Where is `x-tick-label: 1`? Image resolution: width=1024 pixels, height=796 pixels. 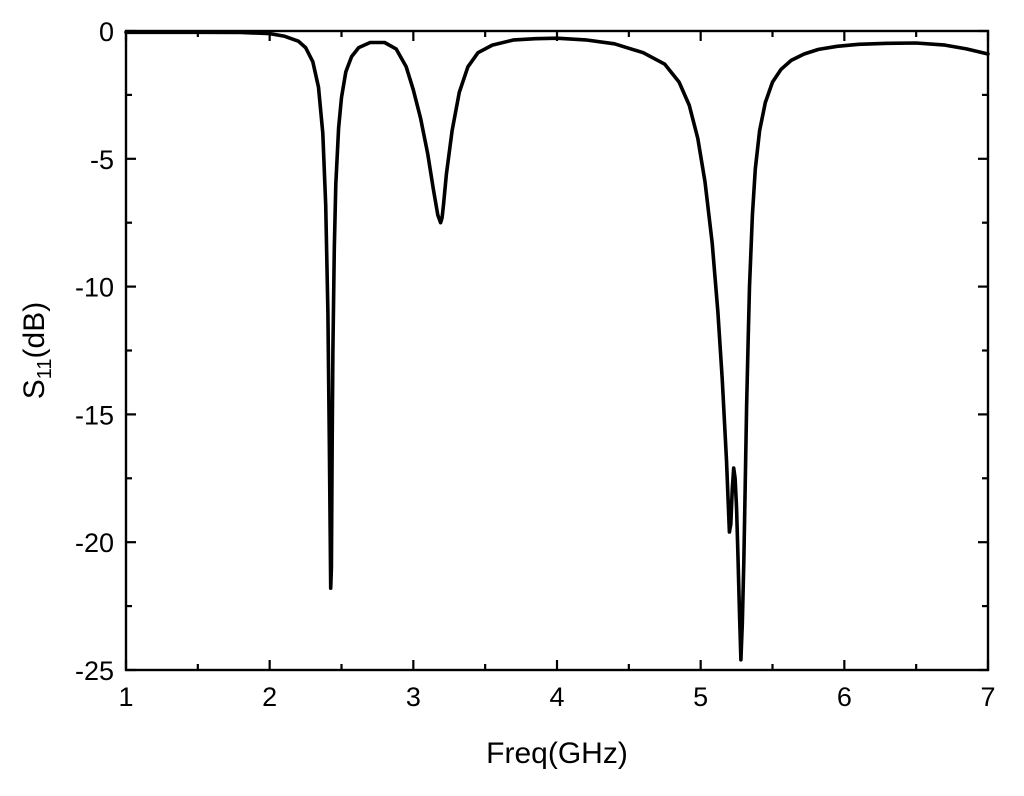
x-tick-label: 1 is located at coordinates (125, 697).